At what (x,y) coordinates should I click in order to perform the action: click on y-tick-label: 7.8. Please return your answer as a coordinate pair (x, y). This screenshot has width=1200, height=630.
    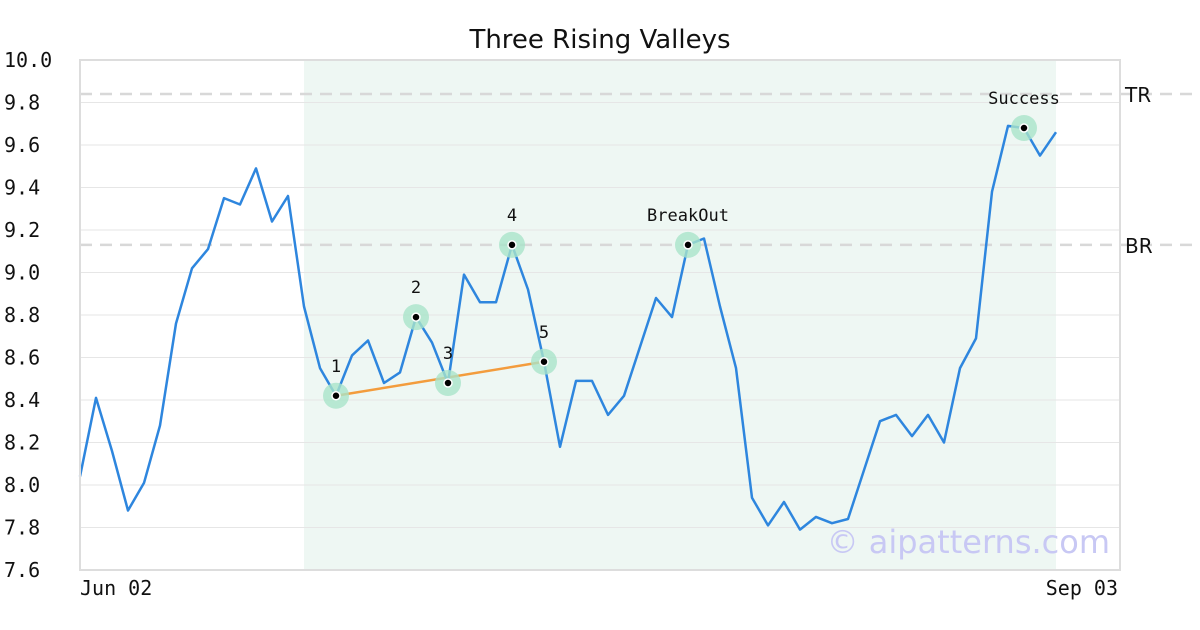
    Looking at the image, I should click on (22, 528).